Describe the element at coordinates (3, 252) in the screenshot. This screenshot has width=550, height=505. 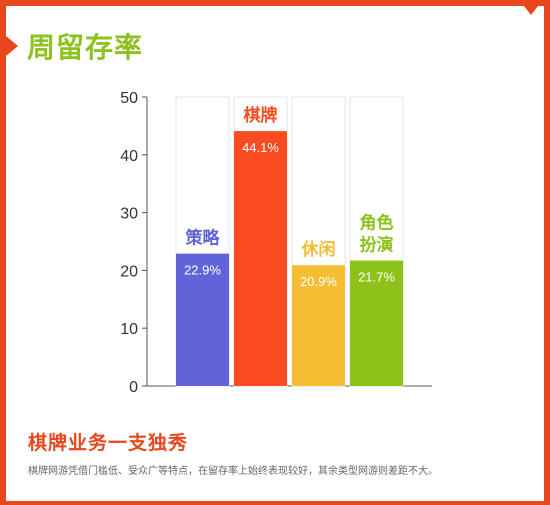
I see `left-border` at that location.